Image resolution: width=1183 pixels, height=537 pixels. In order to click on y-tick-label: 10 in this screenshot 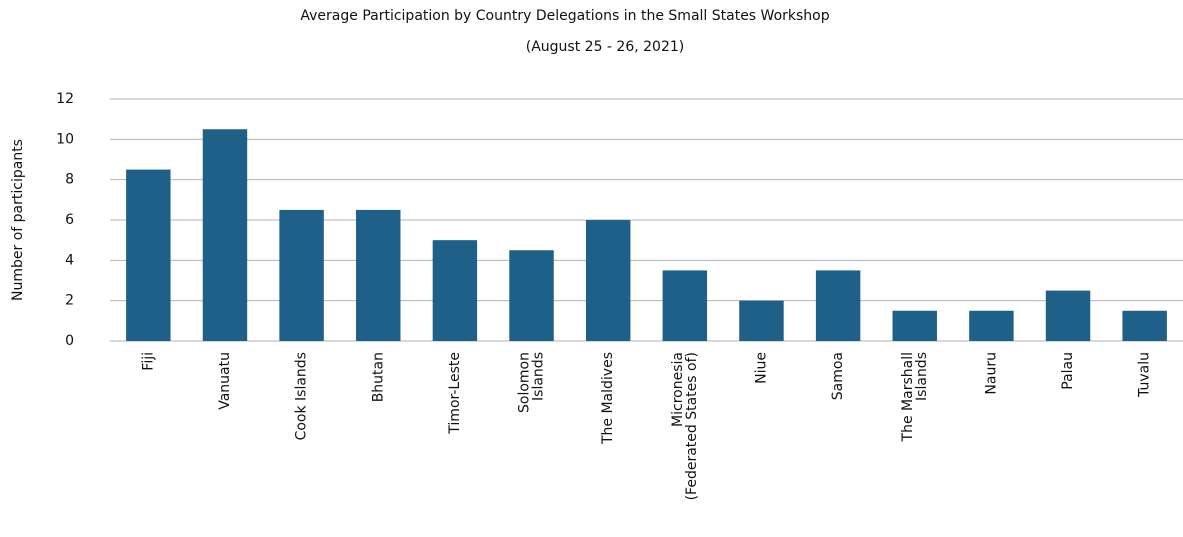, I will do `click(65, 139)`.